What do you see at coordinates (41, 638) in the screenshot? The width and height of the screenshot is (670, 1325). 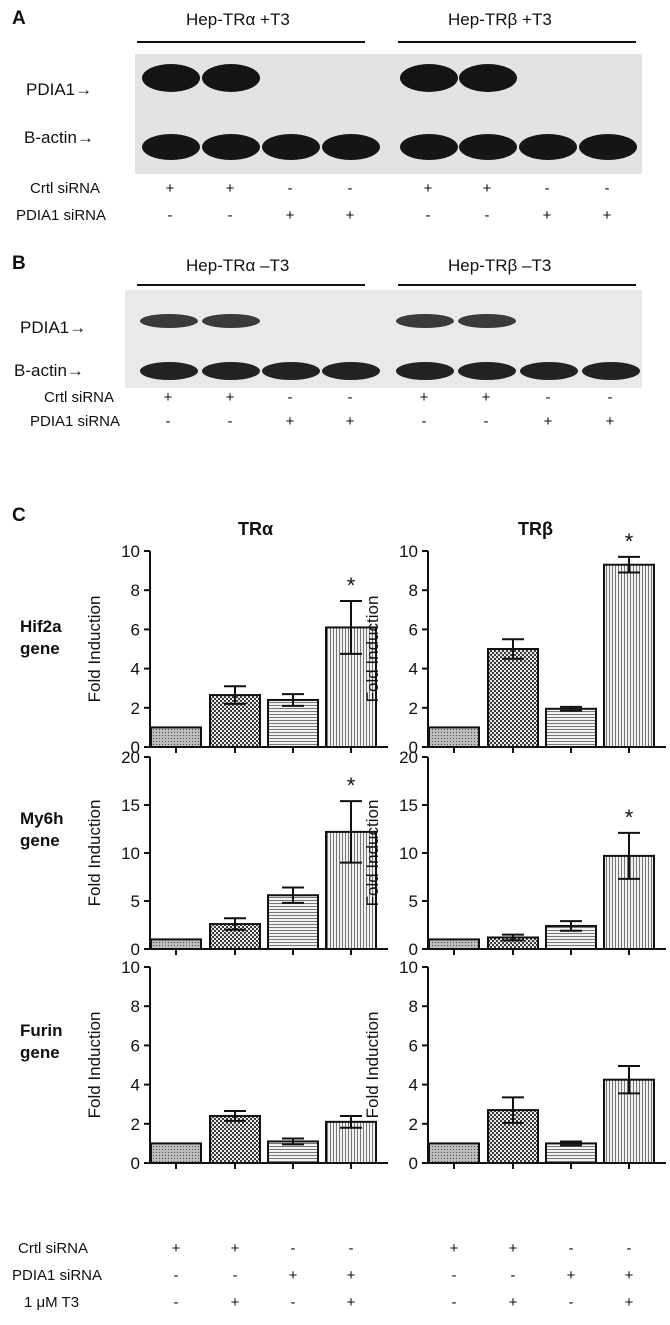 I see `gene-label-hif2a: Hif2a gene` at bounding box center [41, 638].